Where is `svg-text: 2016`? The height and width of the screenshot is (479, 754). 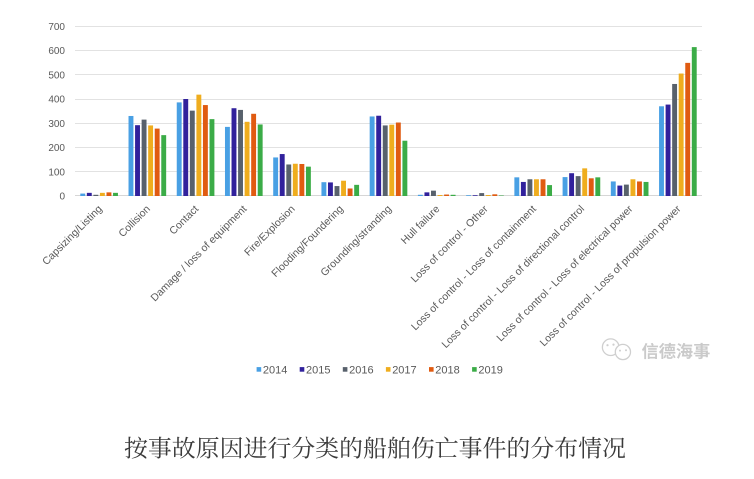 svg-text: 2016 is located at coordinates (361, 370).